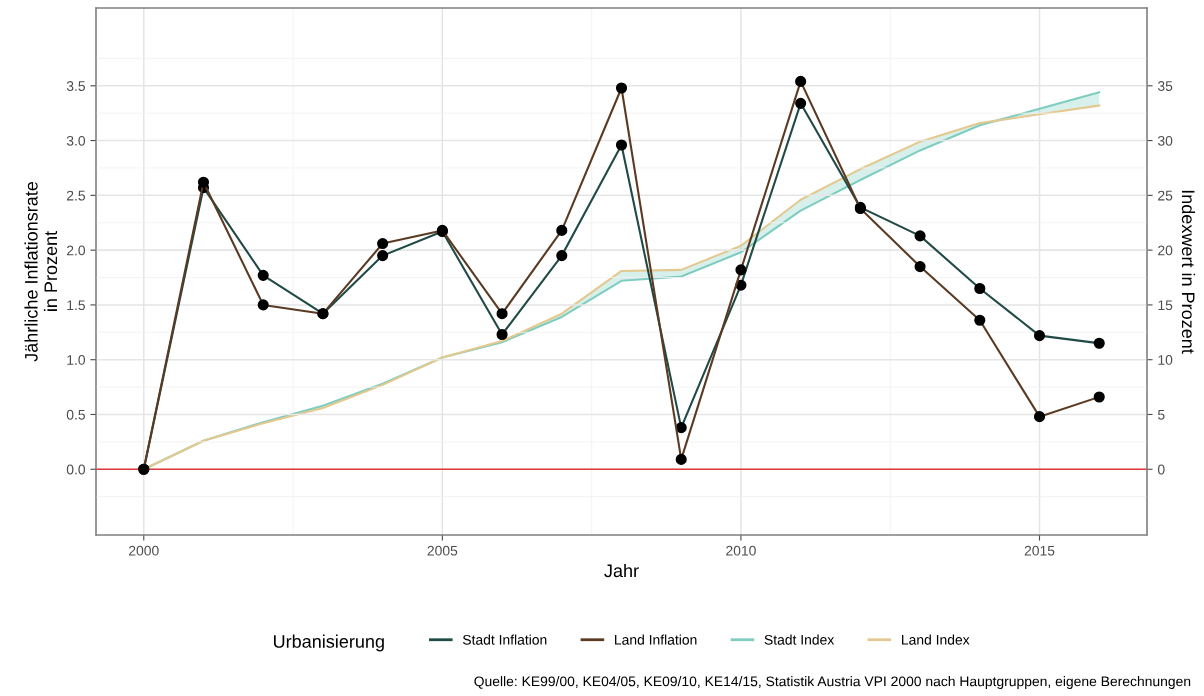 This screenshot has width=1204, height=696. I want to click on y-tick-label: 1.0, so click(76, 360).